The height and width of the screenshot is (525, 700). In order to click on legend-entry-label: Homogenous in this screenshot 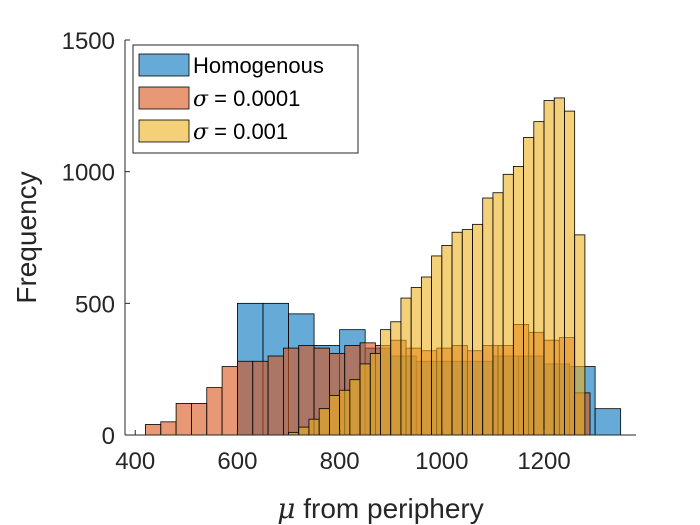, I will do `click(258, 65)`.